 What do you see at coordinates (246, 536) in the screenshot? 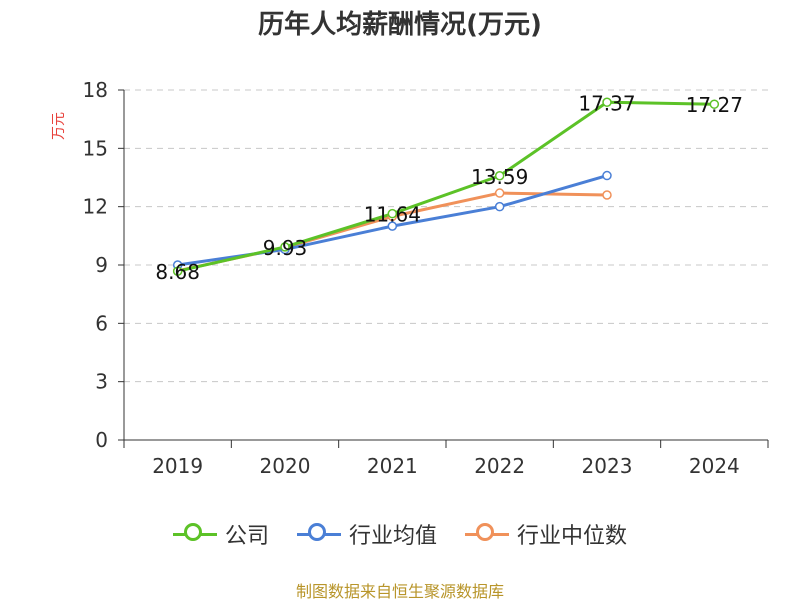
I see `legend-label: 公司` at bounding box center [246, 536].